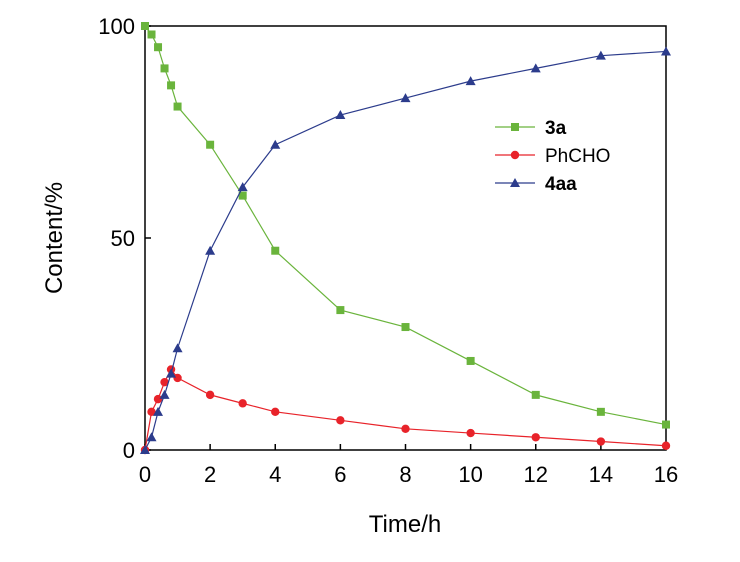  Describe the element at coordinates (515, 127) in the screenshot. I see `legend-marker-3a` at that location.